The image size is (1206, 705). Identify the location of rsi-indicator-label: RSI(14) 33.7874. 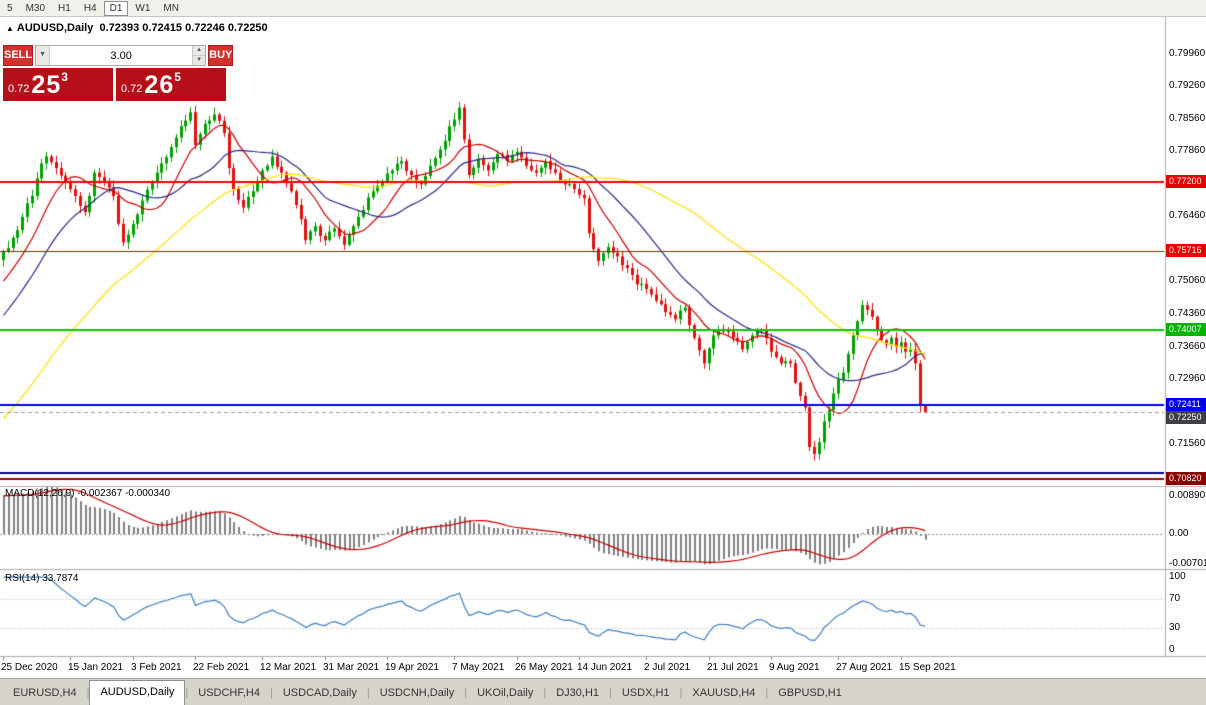
(42, 578).